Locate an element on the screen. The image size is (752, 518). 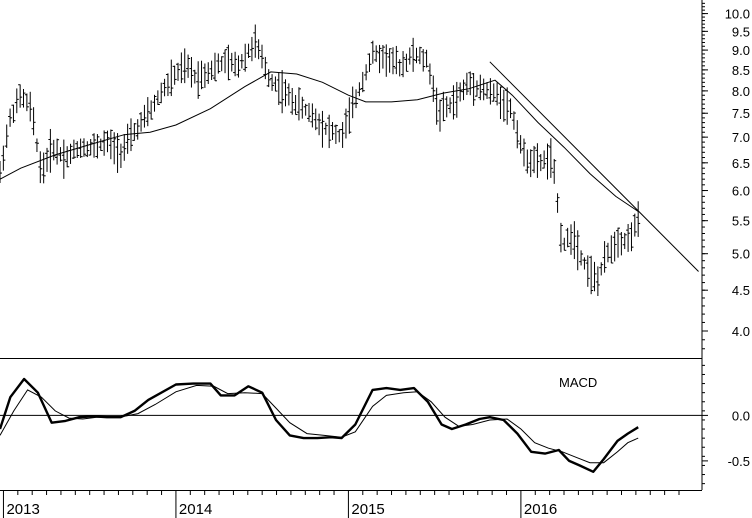
year-tick-label: 2014 is located at coordinates (195, 509).